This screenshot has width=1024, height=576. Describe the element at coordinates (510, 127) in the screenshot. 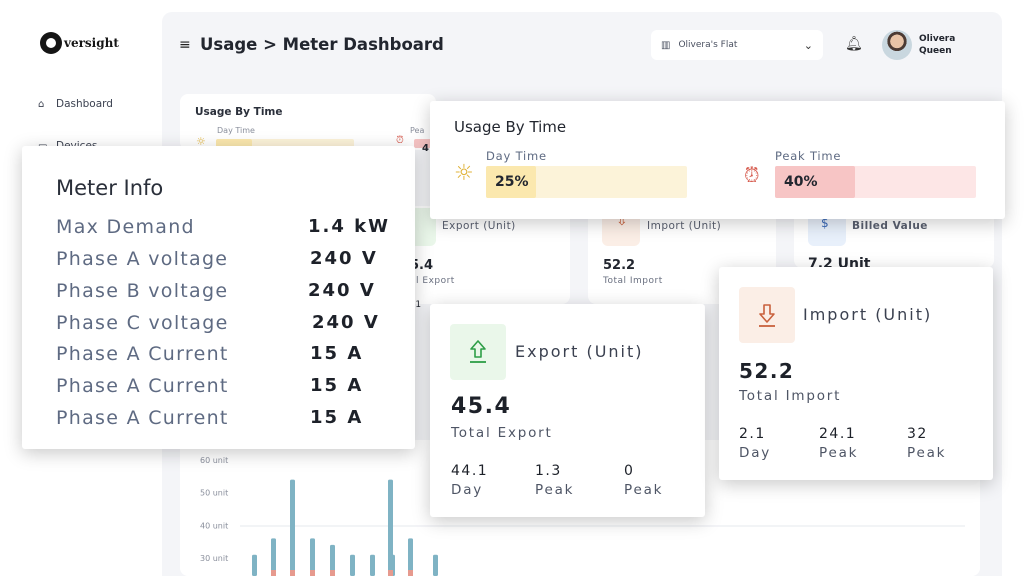

I see `usage-by-time-title: Usage By Time` at that location.